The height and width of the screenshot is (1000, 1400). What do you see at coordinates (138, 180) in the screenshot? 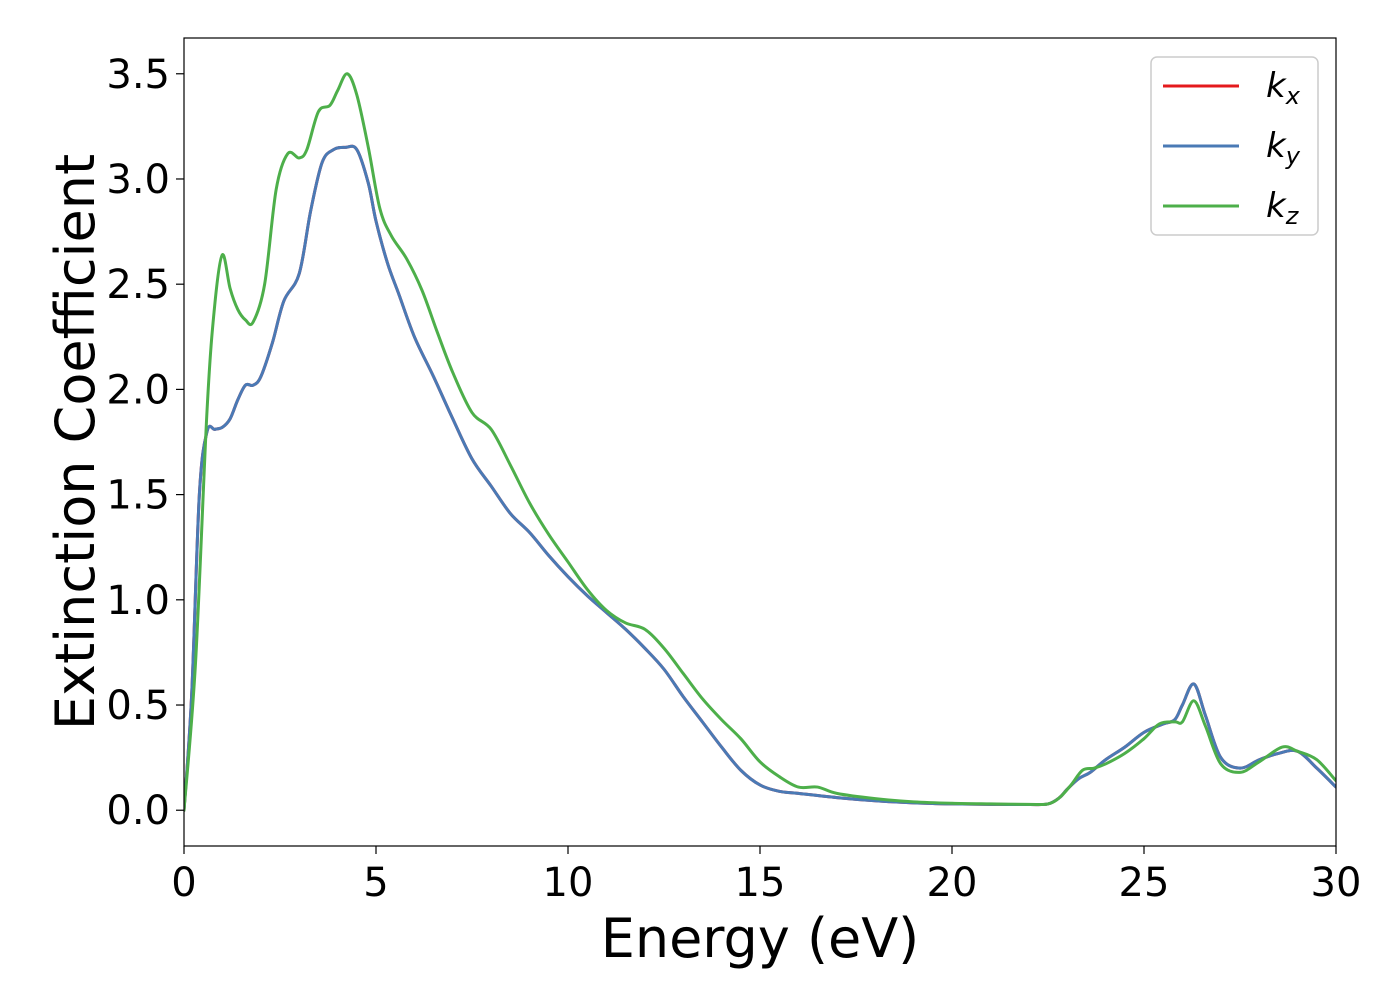
I see `y-tick-label: 3.0` at bounding box center [138, 180].